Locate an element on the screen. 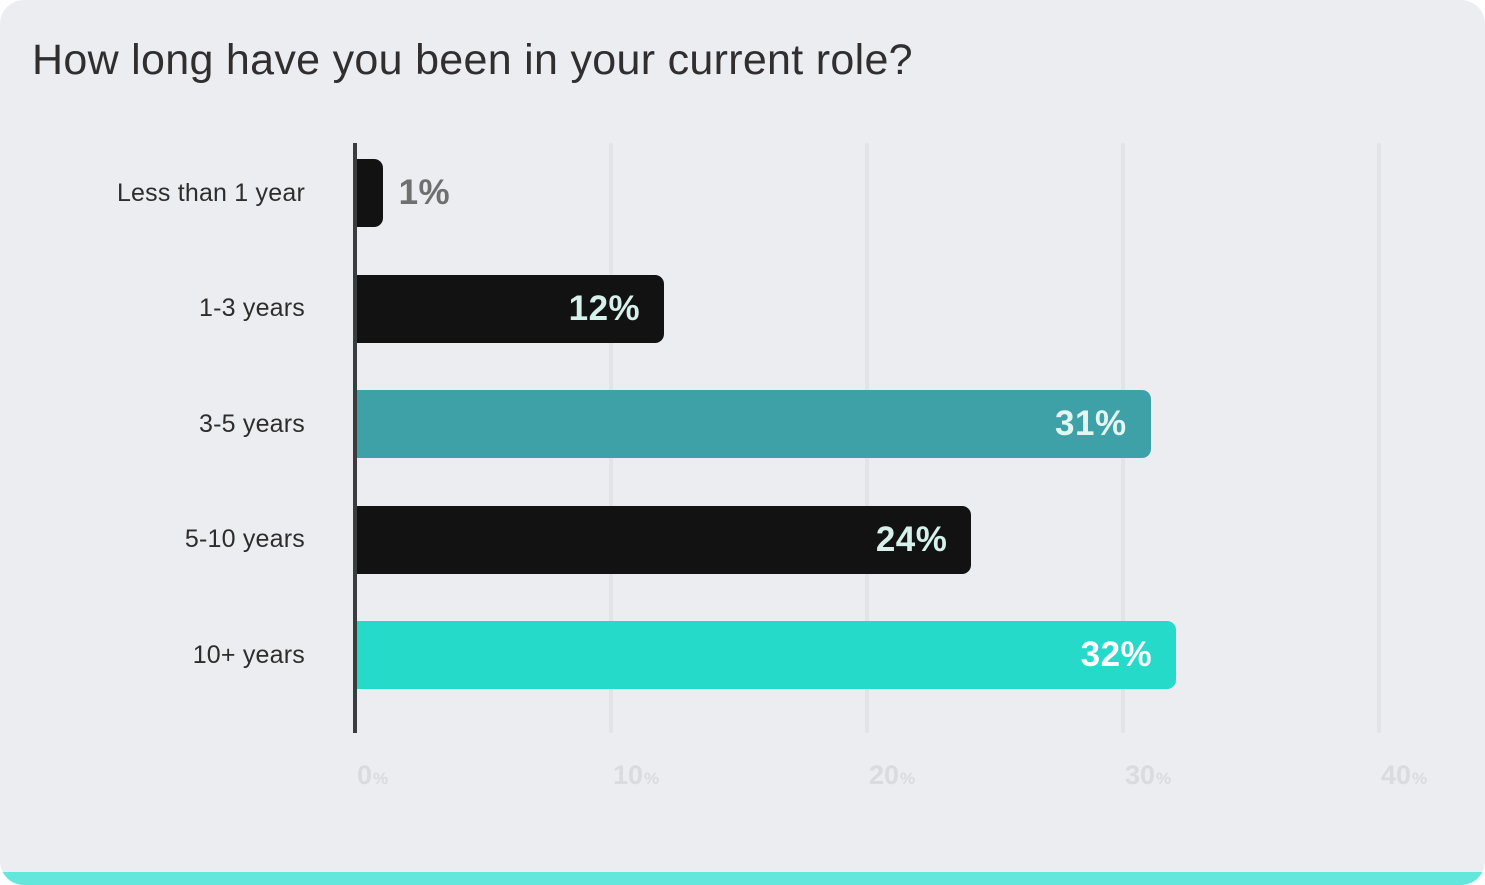 The image size is (1485, 885). category-label: 5-10 years is located at coordinates (244, 539).